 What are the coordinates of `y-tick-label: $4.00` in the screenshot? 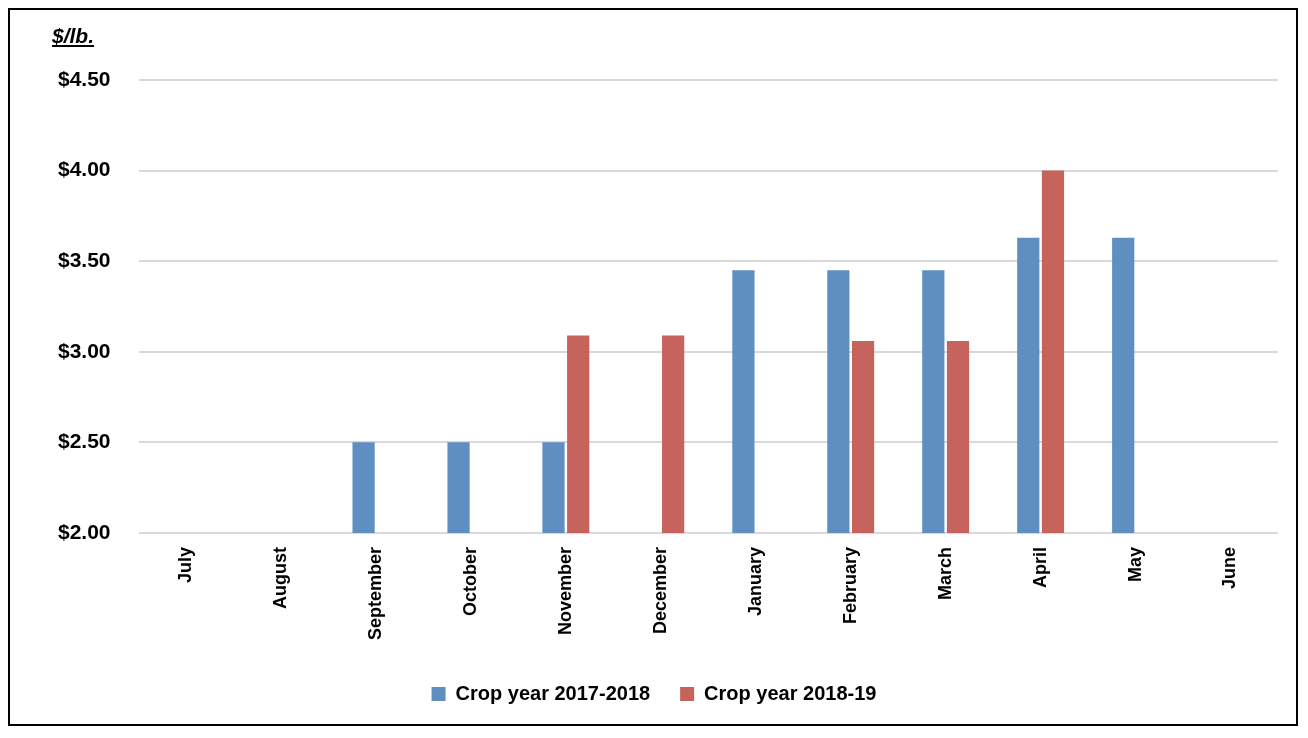 It's located at (84, 169).